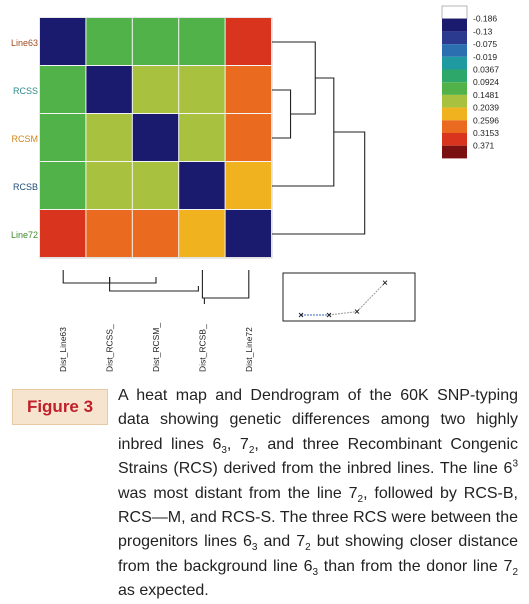  I want to click on legend-label: -0.13, so click(483, 31).